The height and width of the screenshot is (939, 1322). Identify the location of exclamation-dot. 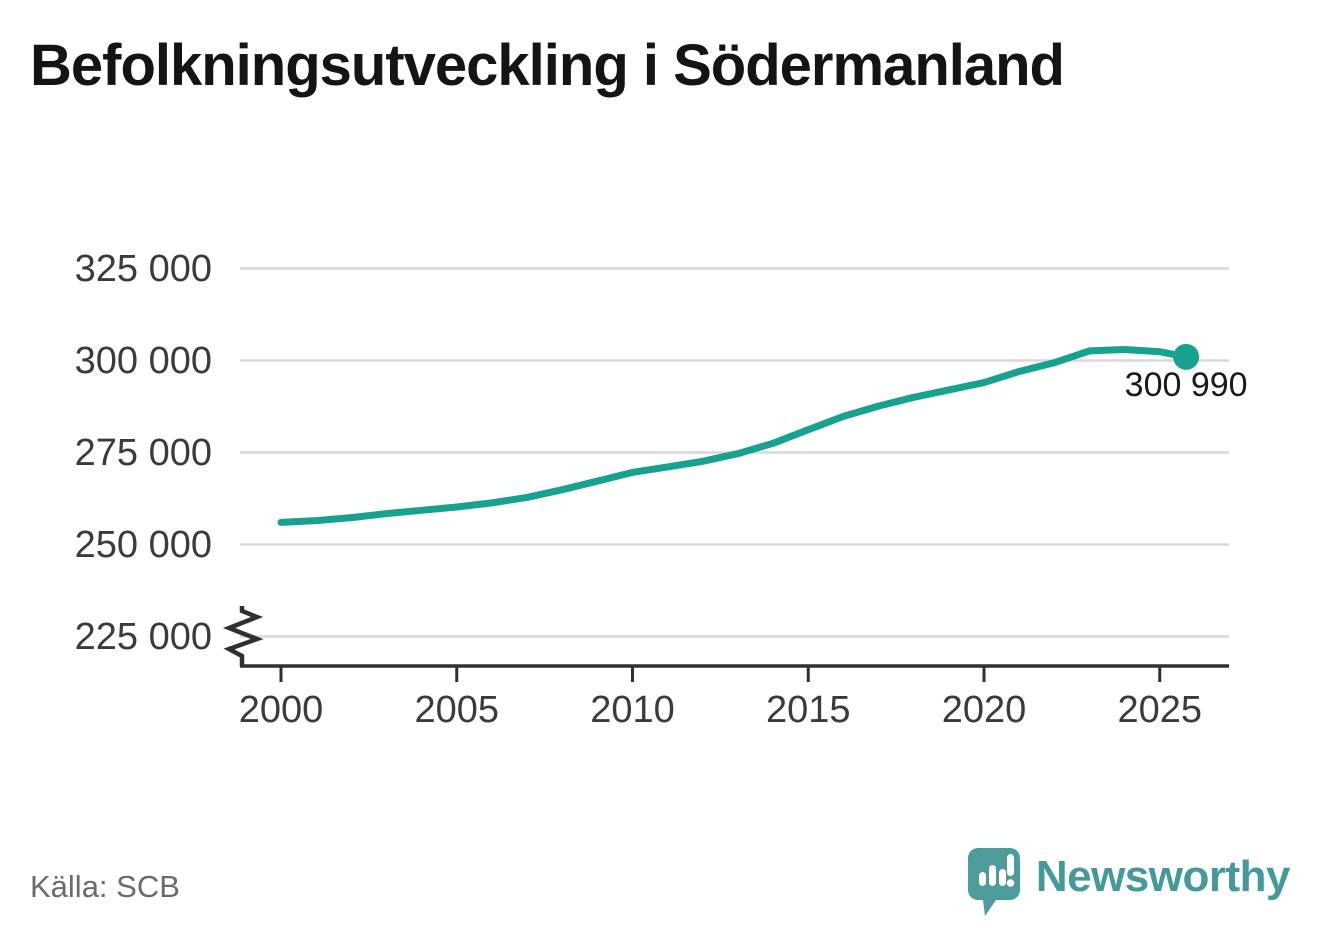
(1010, 883).